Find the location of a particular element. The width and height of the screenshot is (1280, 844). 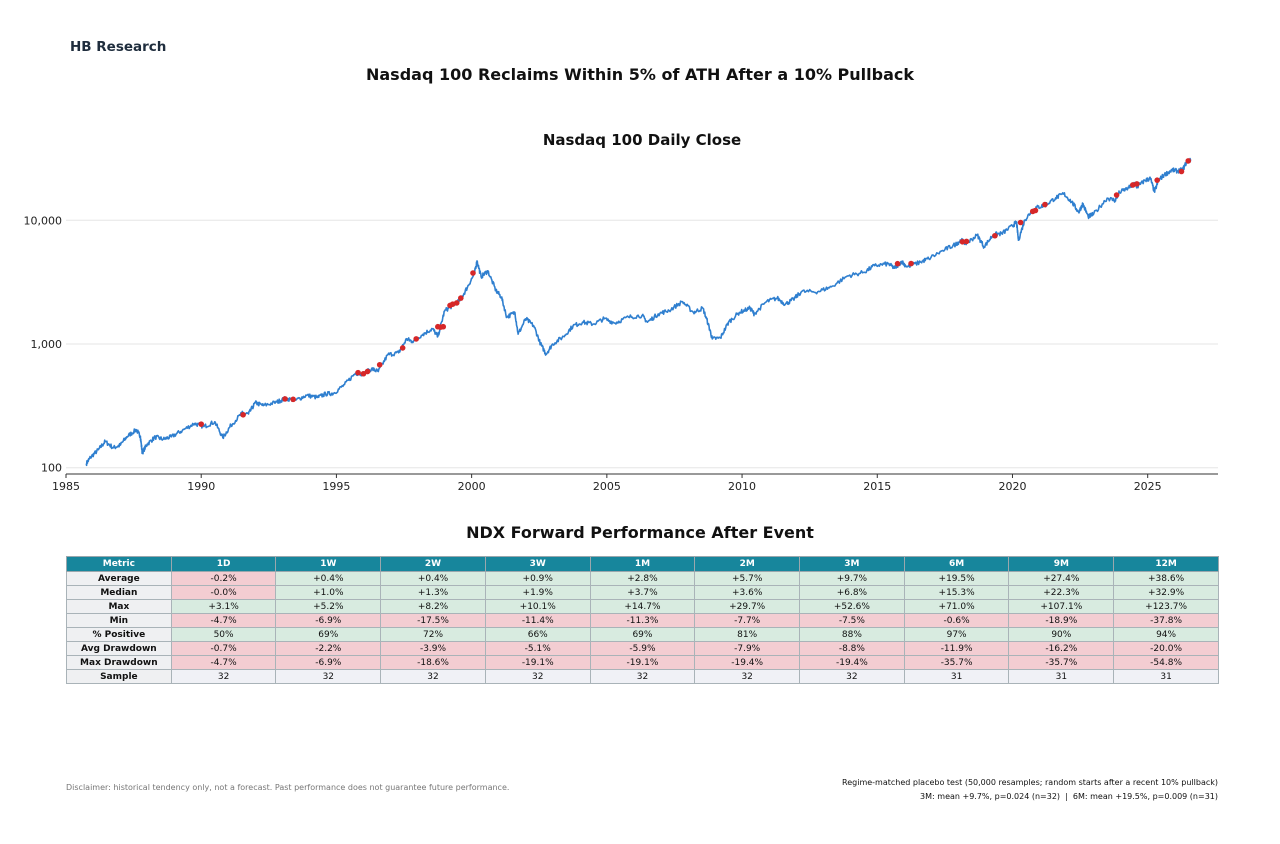

table-cell: +5.7% is located at coordinates (747, 578).